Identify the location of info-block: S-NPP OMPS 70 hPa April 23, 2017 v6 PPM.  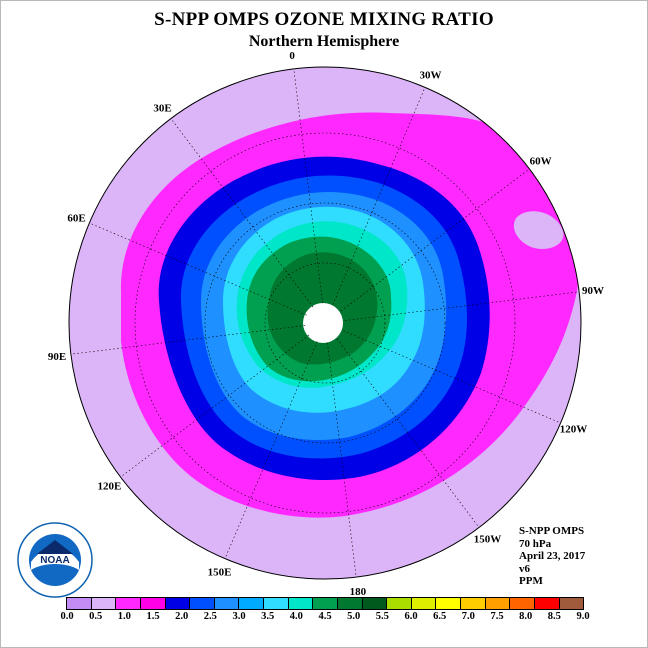
(552, 556).